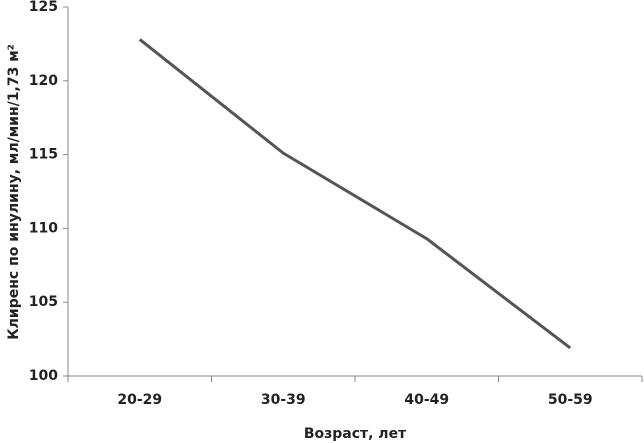  What do you see at coordinates (43, 228) in the screenshot?
I see `y-tick-label: 110` at bounding box center [43, 228].